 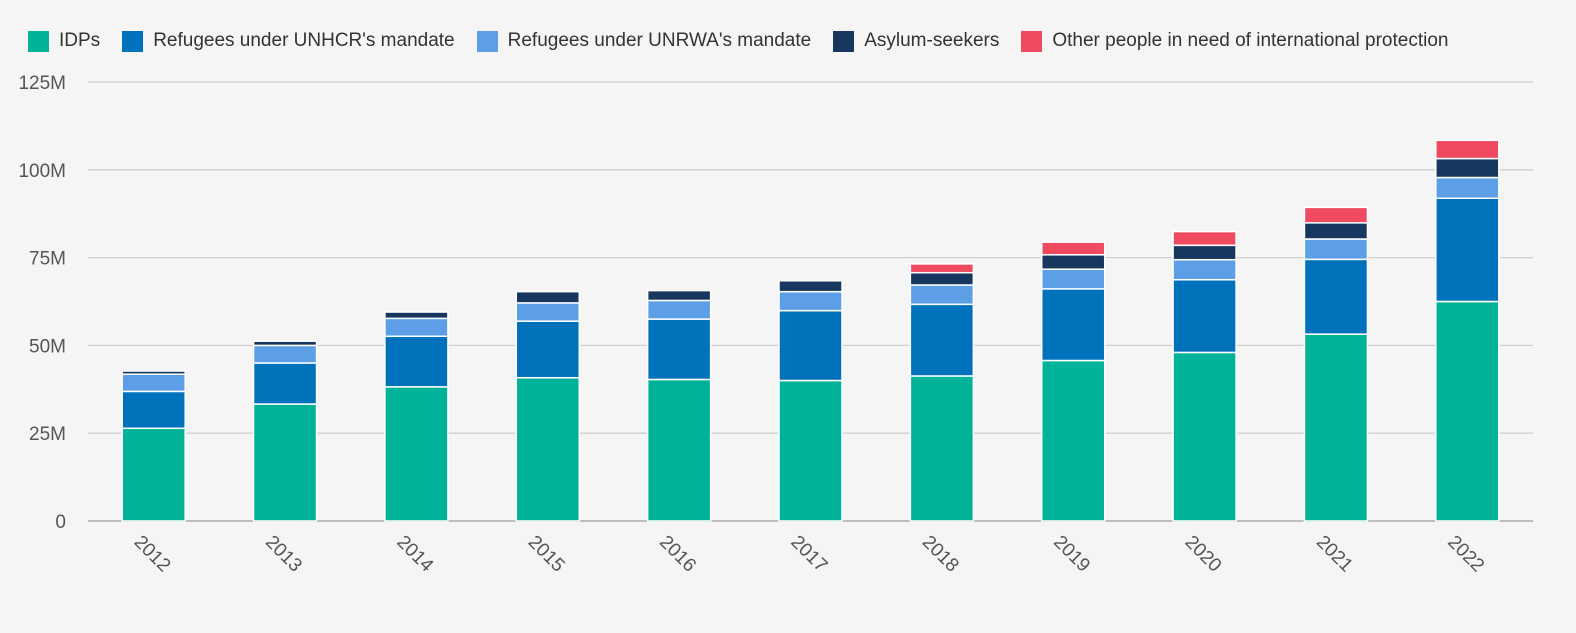 What do you see at coordinates (546, 554) in the screenshot?
I see `x-tick-label: 2015` at bounding box center [546, 554].